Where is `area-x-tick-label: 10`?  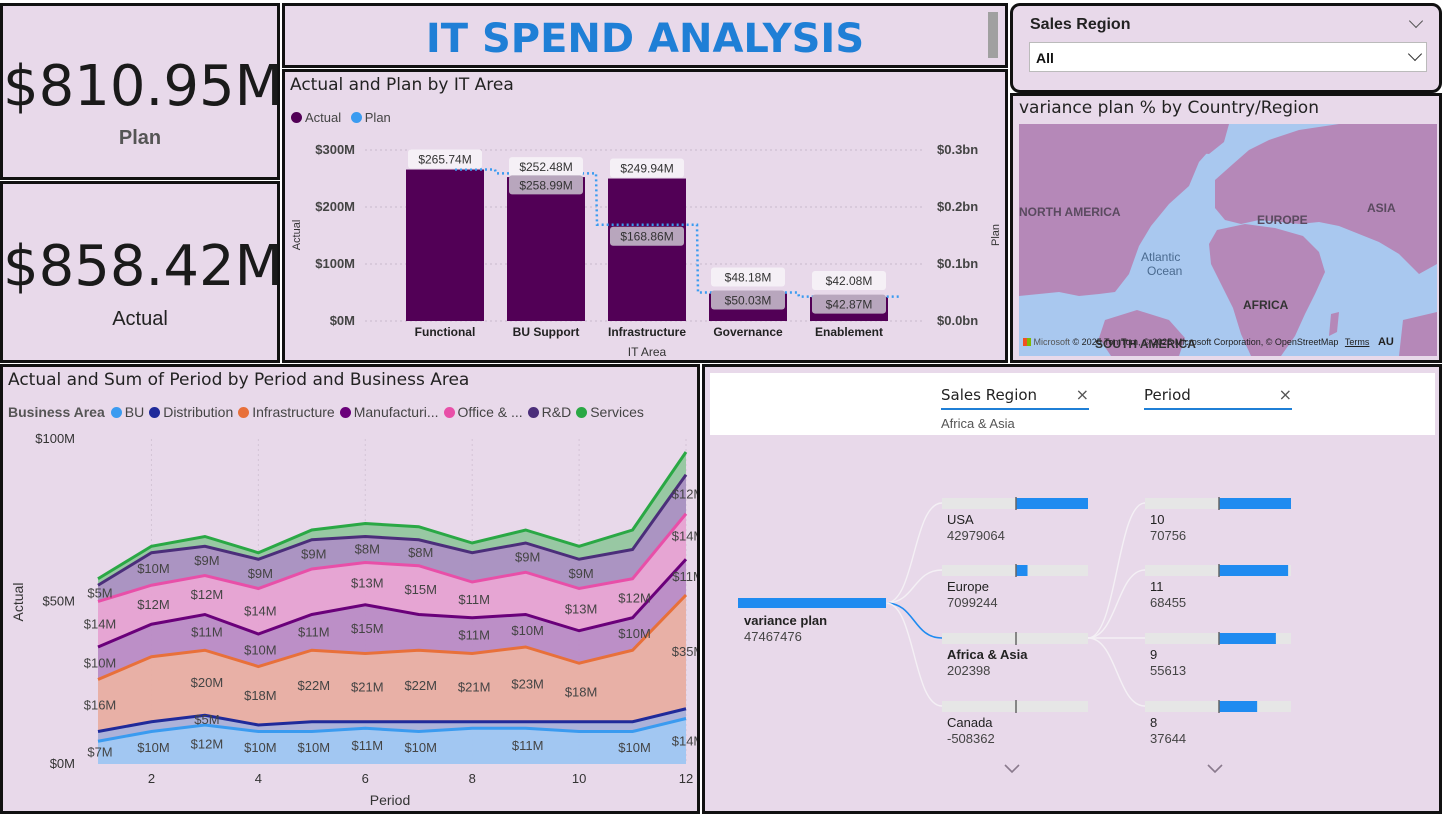 area-x-tick-label: 10 is located at coordinates (579, 778).